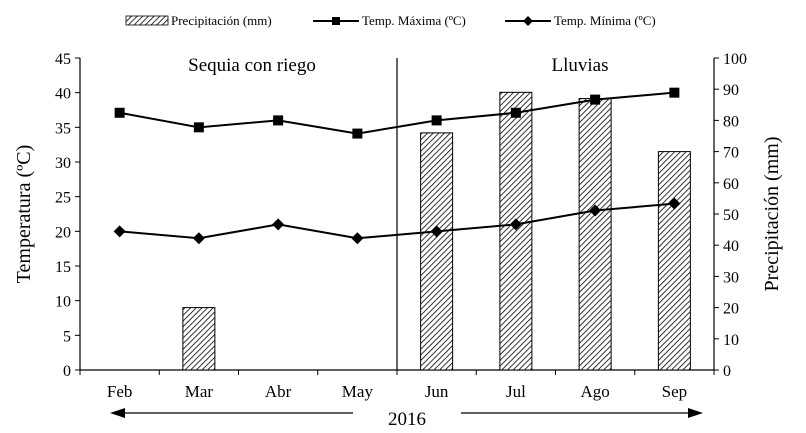 The width and height of the screenshot is (806, 433). Describe the element at coordinates (117, 413) in the screenshot. I see `arrow-left-icon` at that location.